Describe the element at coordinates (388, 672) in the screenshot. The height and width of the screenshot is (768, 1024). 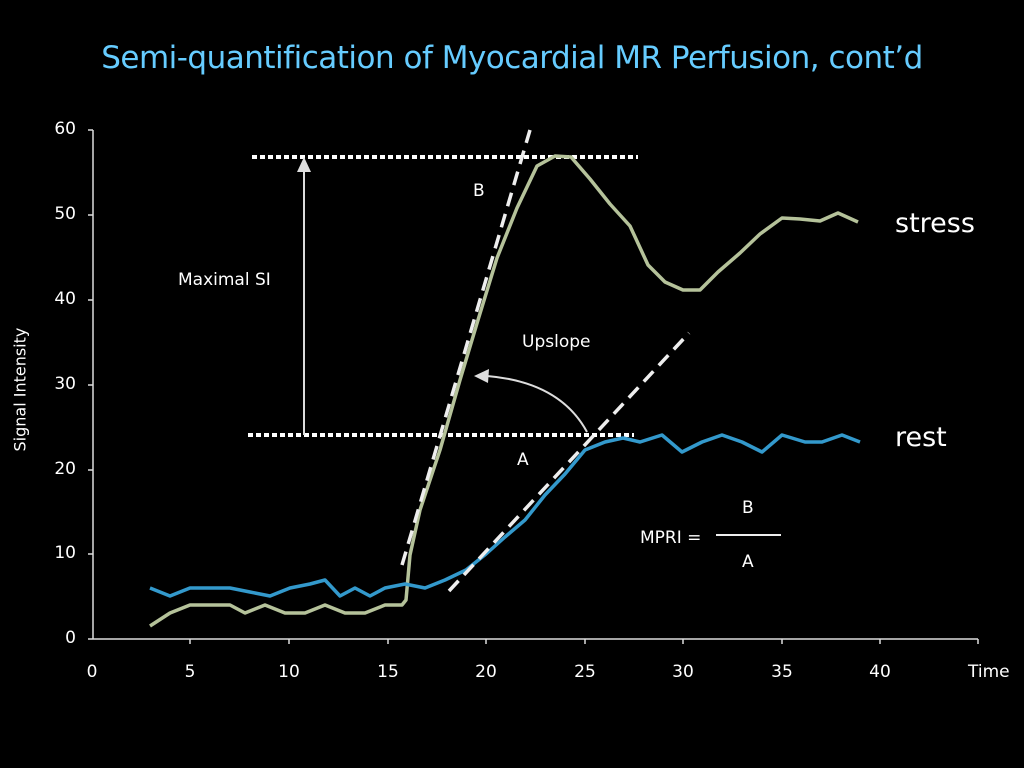
I see `x-tick-15: 15` at that location.